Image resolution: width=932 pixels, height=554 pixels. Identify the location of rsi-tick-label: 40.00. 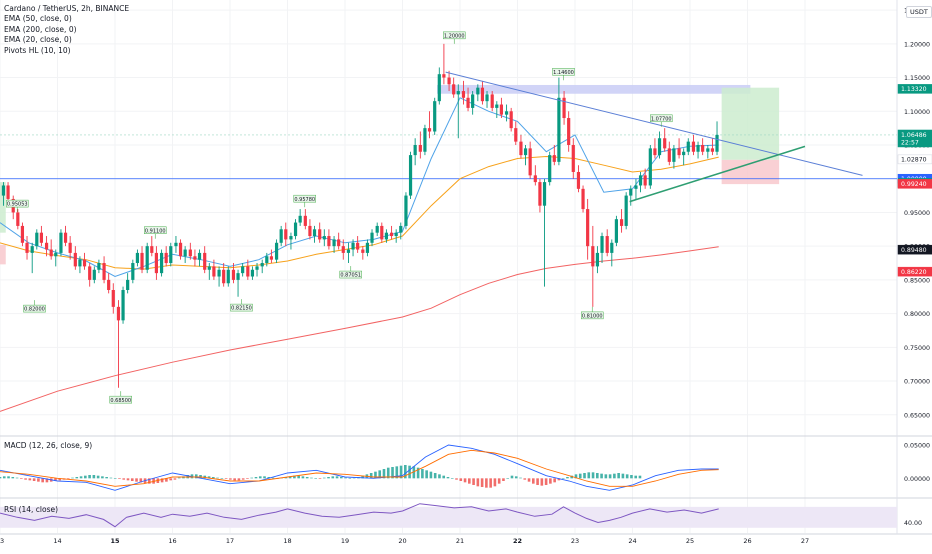
(913, 523).